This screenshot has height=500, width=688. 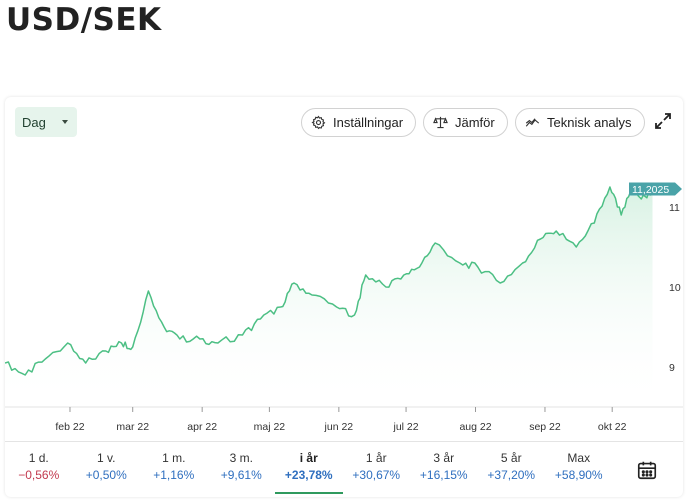 I want to click on x-tick-label: feb 22, so click(x=69, y=427).